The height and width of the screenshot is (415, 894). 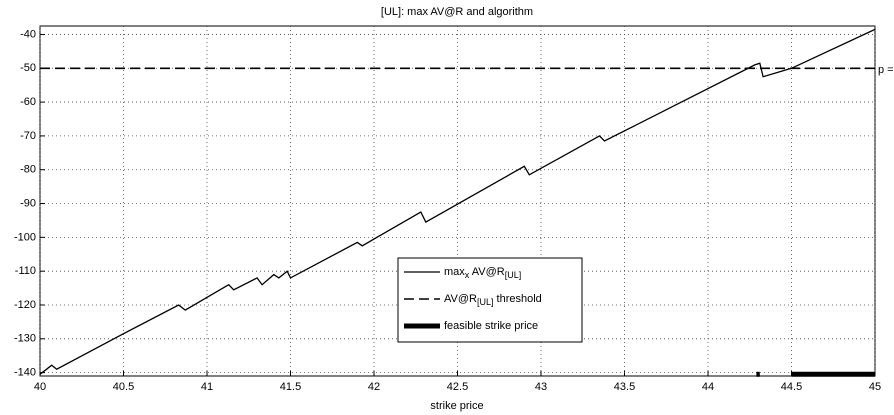 What do you see at coordinates (517, 299) in the screenshot?
I see `legend-label-part: threshold` at bounding box center [517, 299].